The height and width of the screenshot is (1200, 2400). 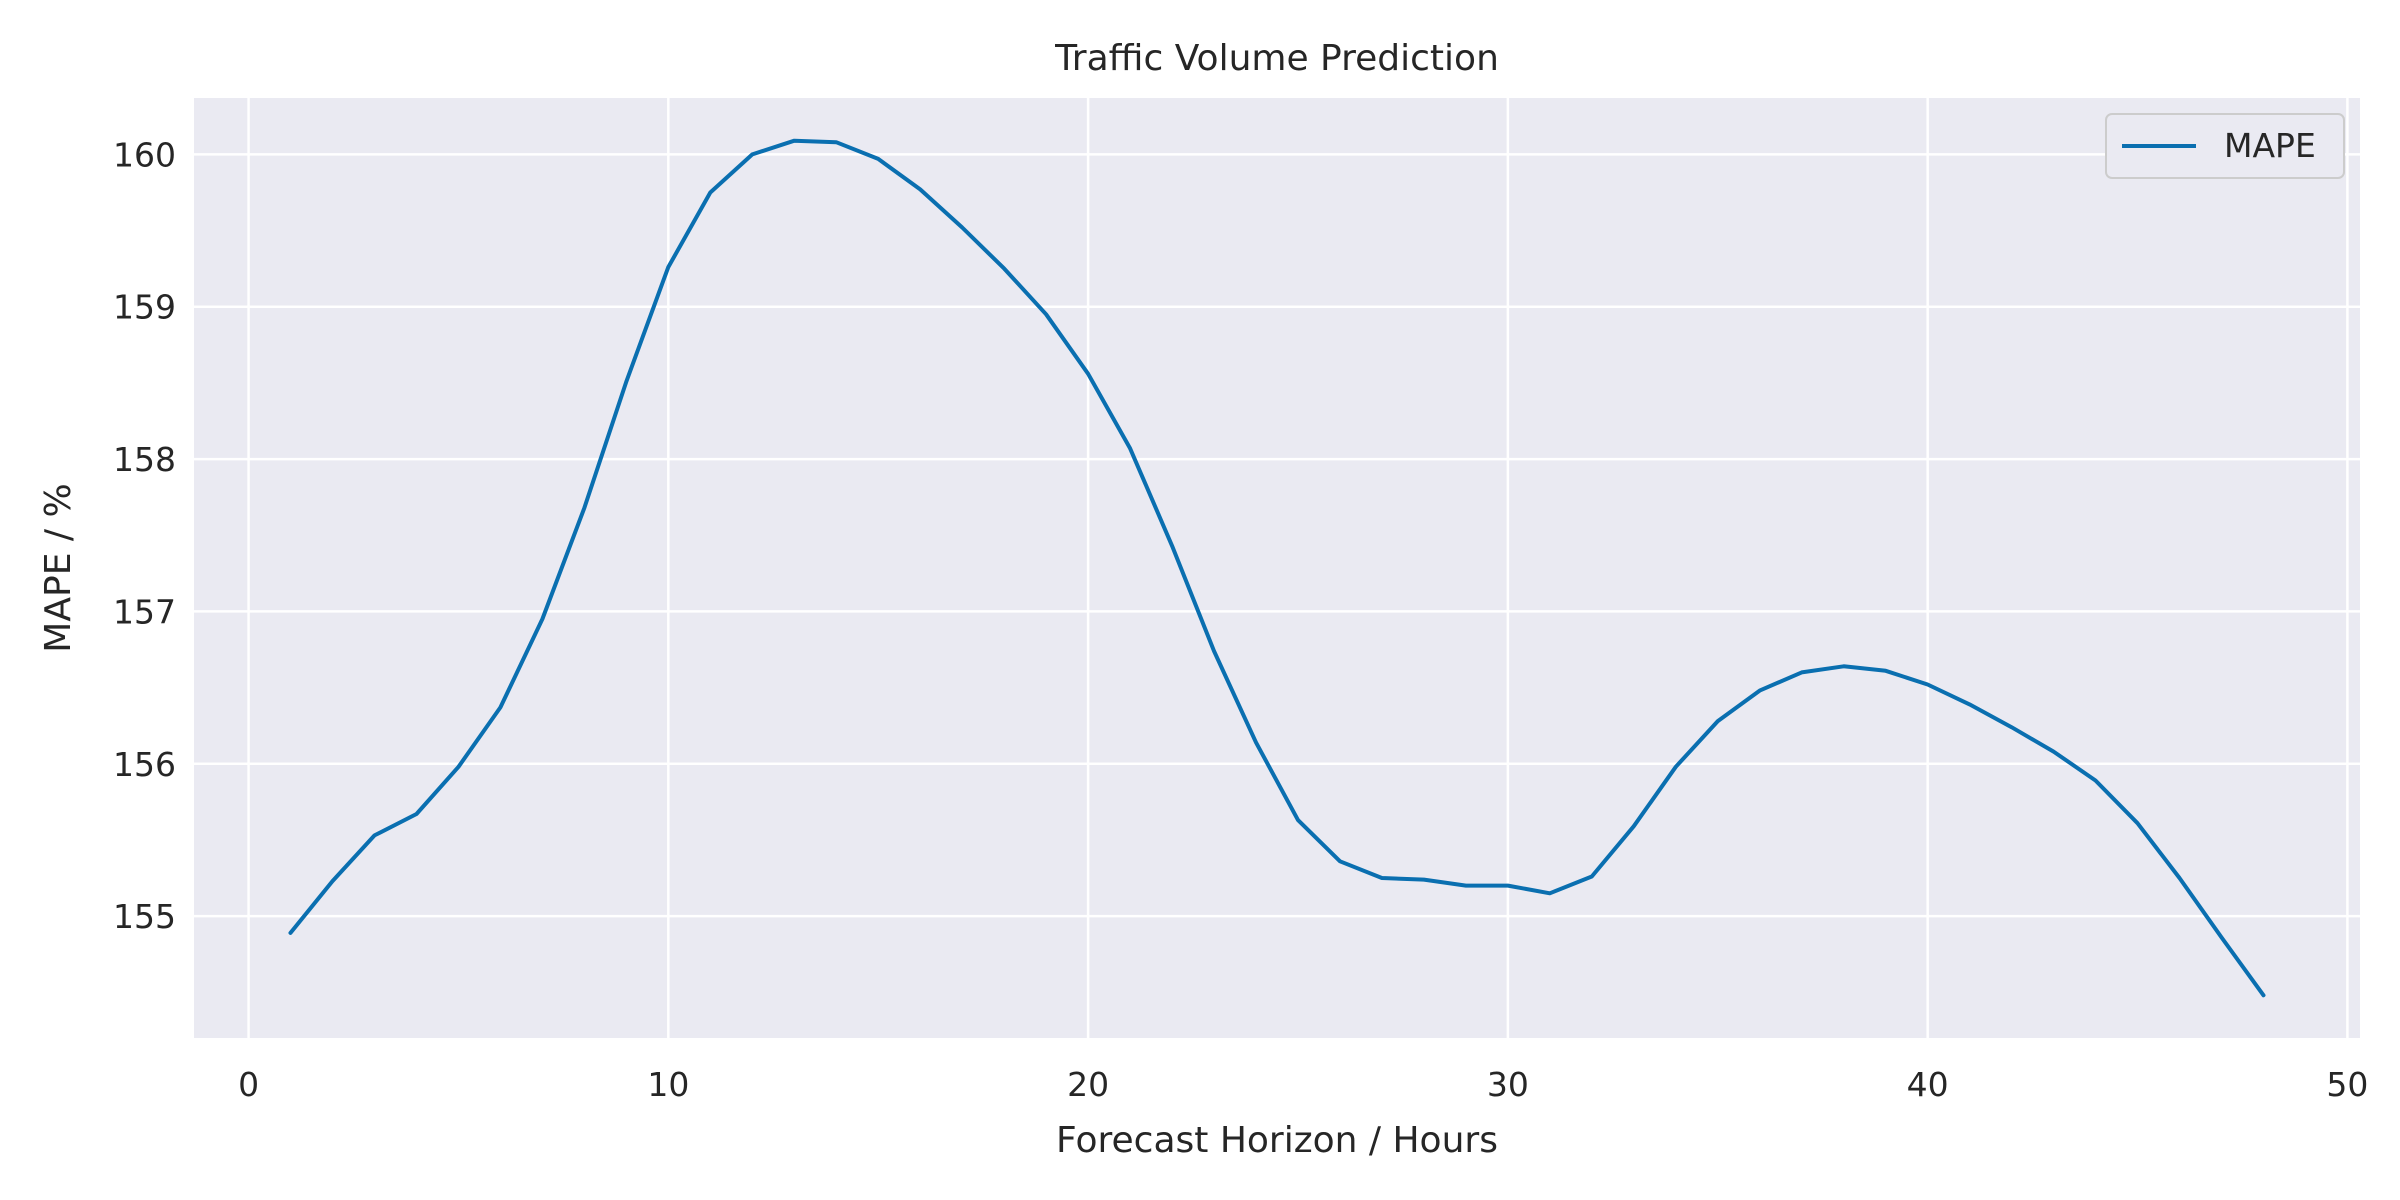 I want to click on y-tick-label: 159, so click(x=144, y=307).